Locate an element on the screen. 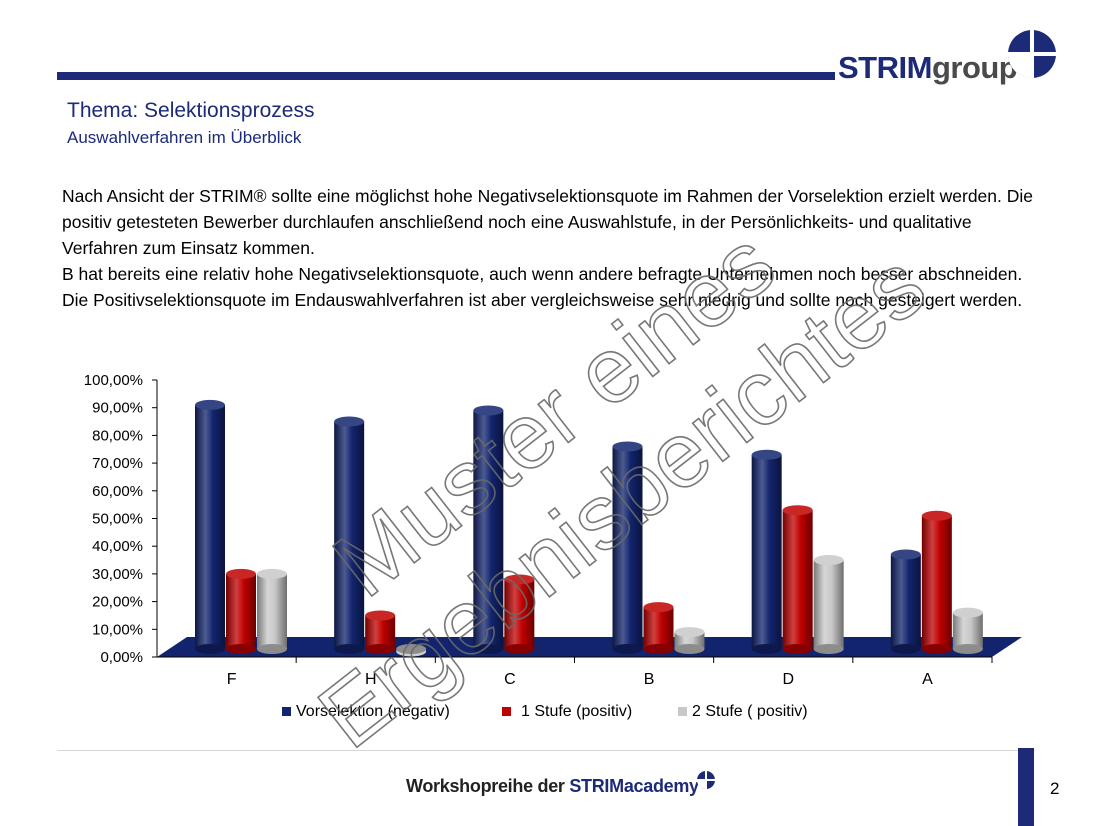 Image resolution: width=1107 pixels, height=826 pixels. y-tick-label: 20,00% is located at coordinates (117, 602).